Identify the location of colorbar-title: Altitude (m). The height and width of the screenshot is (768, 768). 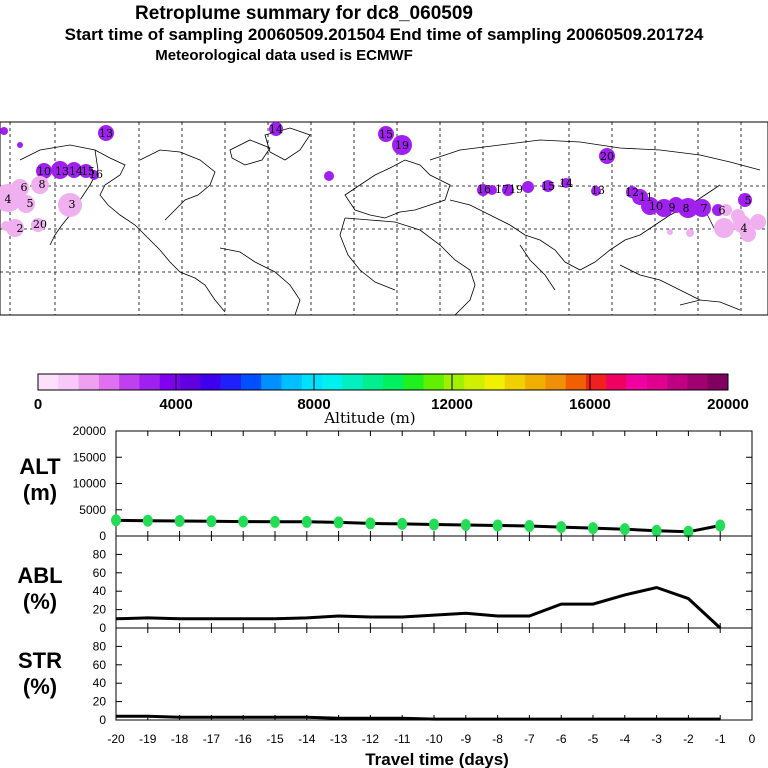
(369, 418).